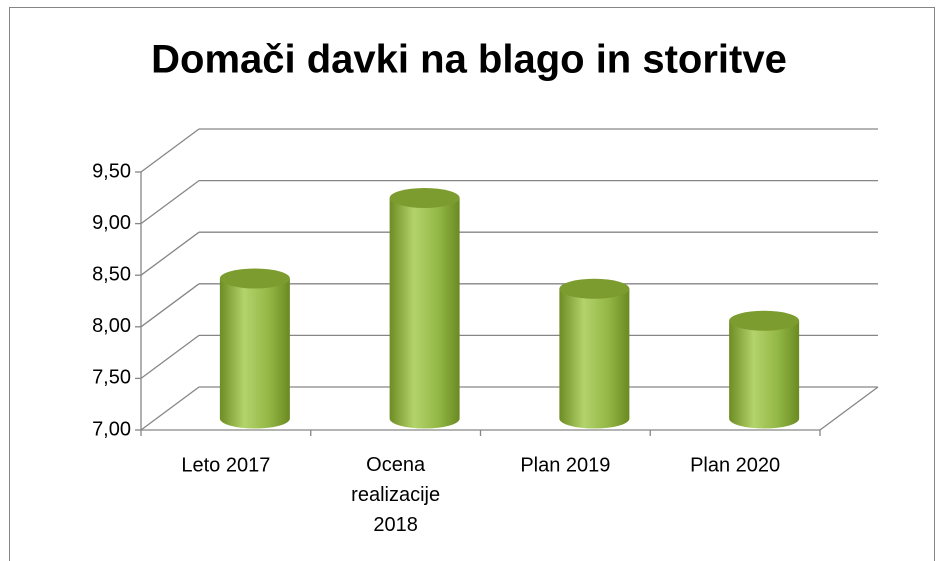 Image resolution: width=939 pixels, height=561 pixels. Describe the element at coordinates (111, 274) in the screenshot. I see `y-tick-label: 8,50` at that location.